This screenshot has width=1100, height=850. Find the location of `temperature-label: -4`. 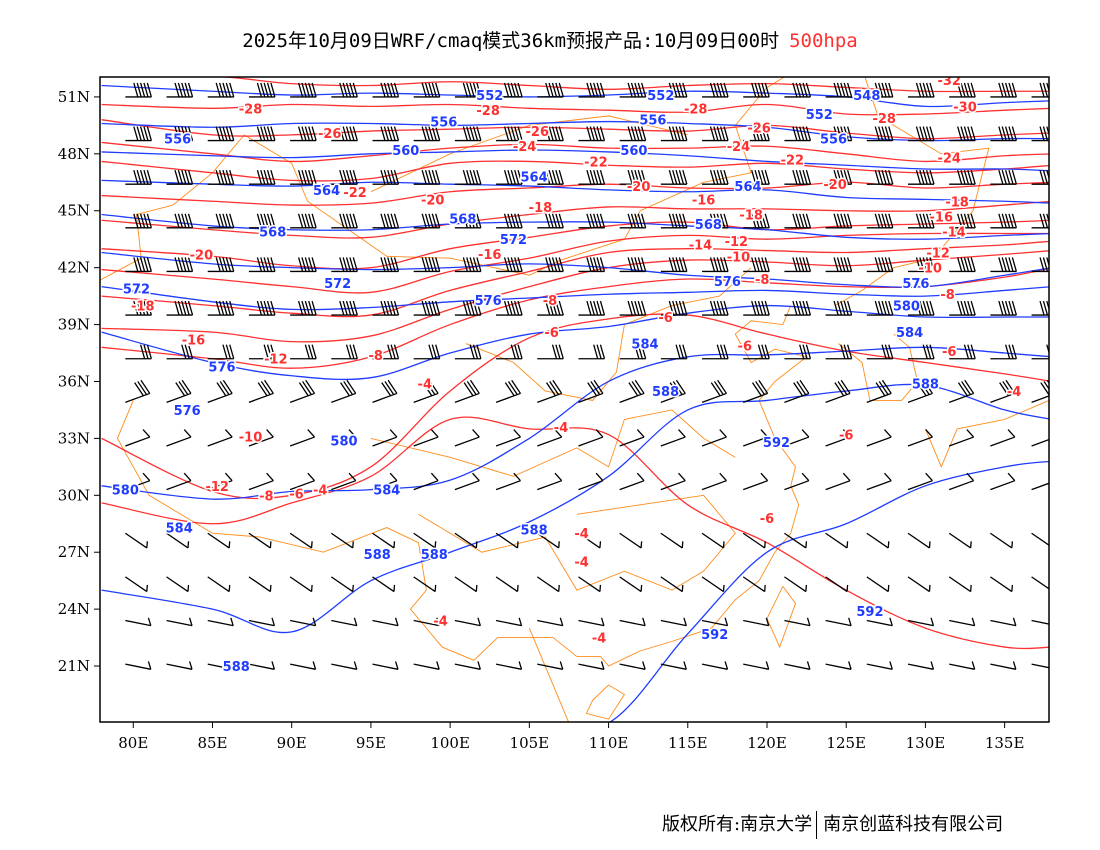

temperature-label: -4 is located at coordinates (1014, 392).